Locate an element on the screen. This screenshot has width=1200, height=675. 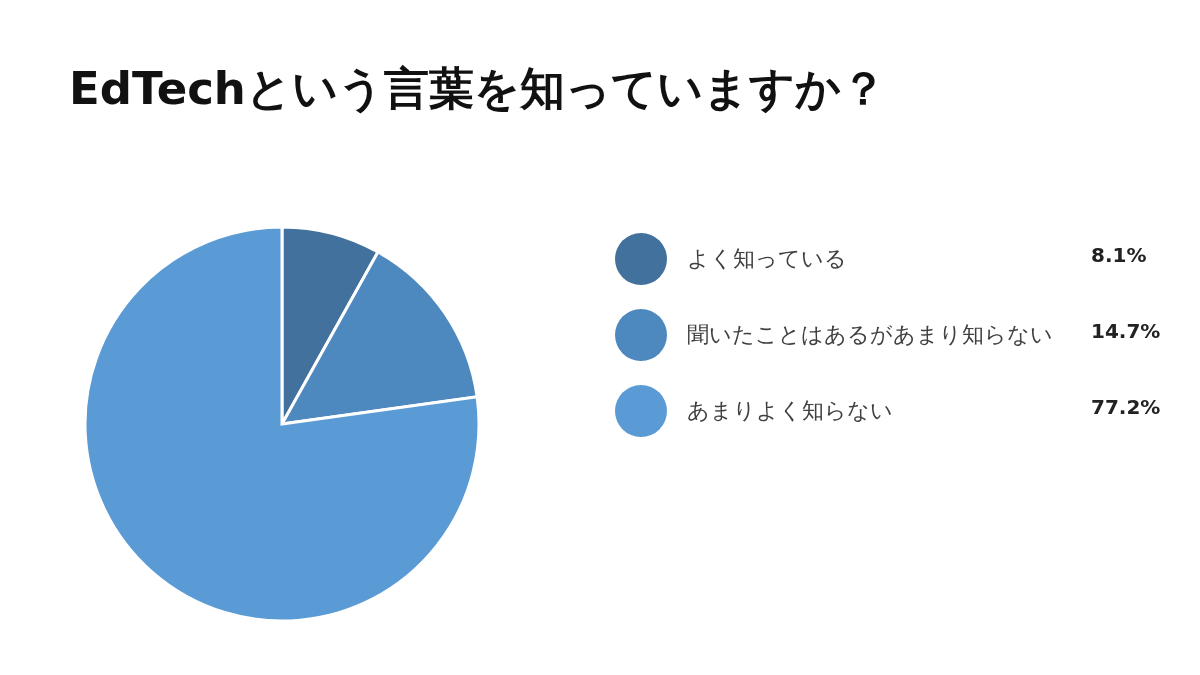
legend-label: よく知っている is located at coordinates (767, 258).